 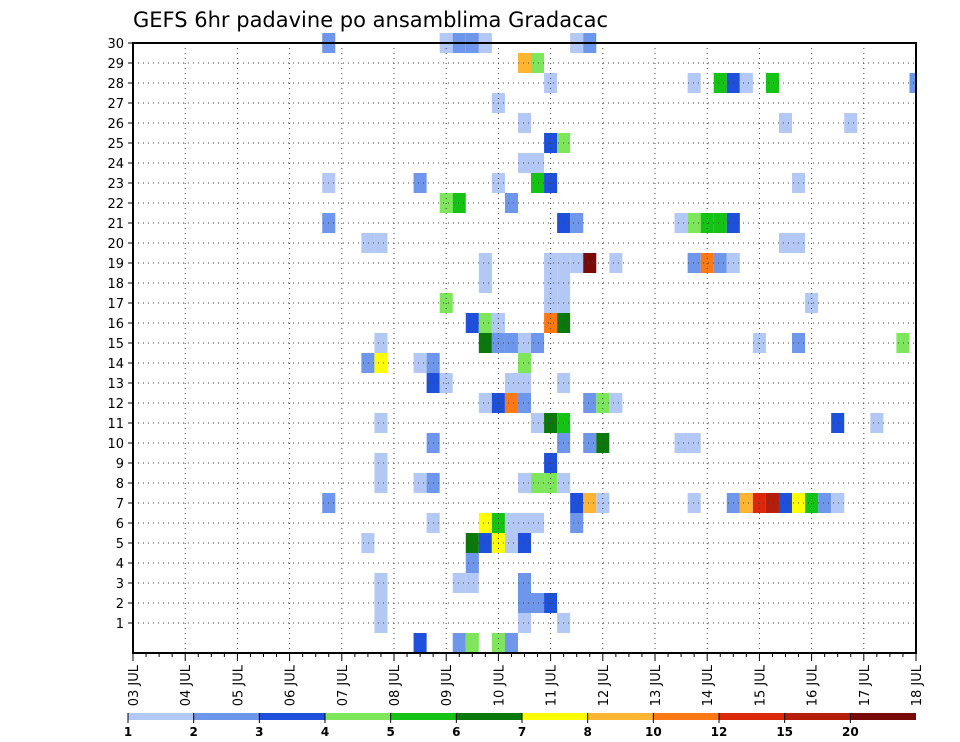 I want to click on x-tick-label: 05 JUL, so click(x=238, y=685).